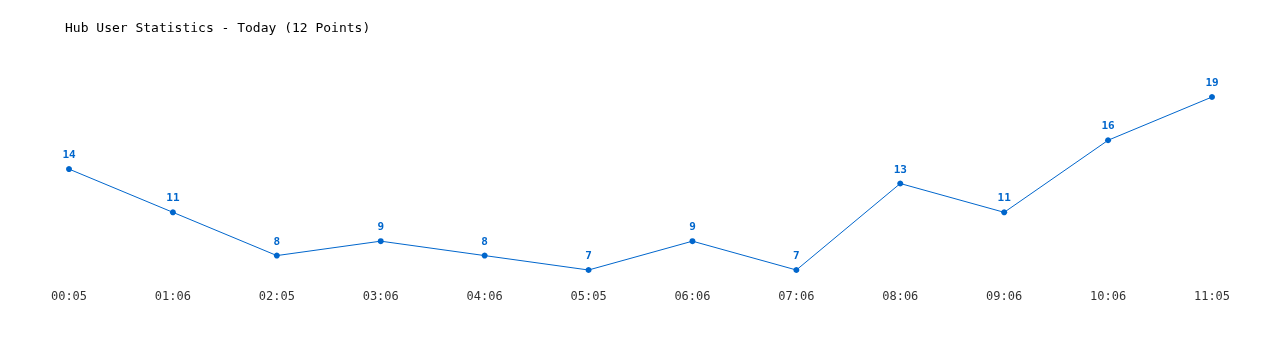  What do you see at coordinates (1108, 296) in the screenshot?
I see `x-tick-label: 10:06` at bounding box center [1108, 296].